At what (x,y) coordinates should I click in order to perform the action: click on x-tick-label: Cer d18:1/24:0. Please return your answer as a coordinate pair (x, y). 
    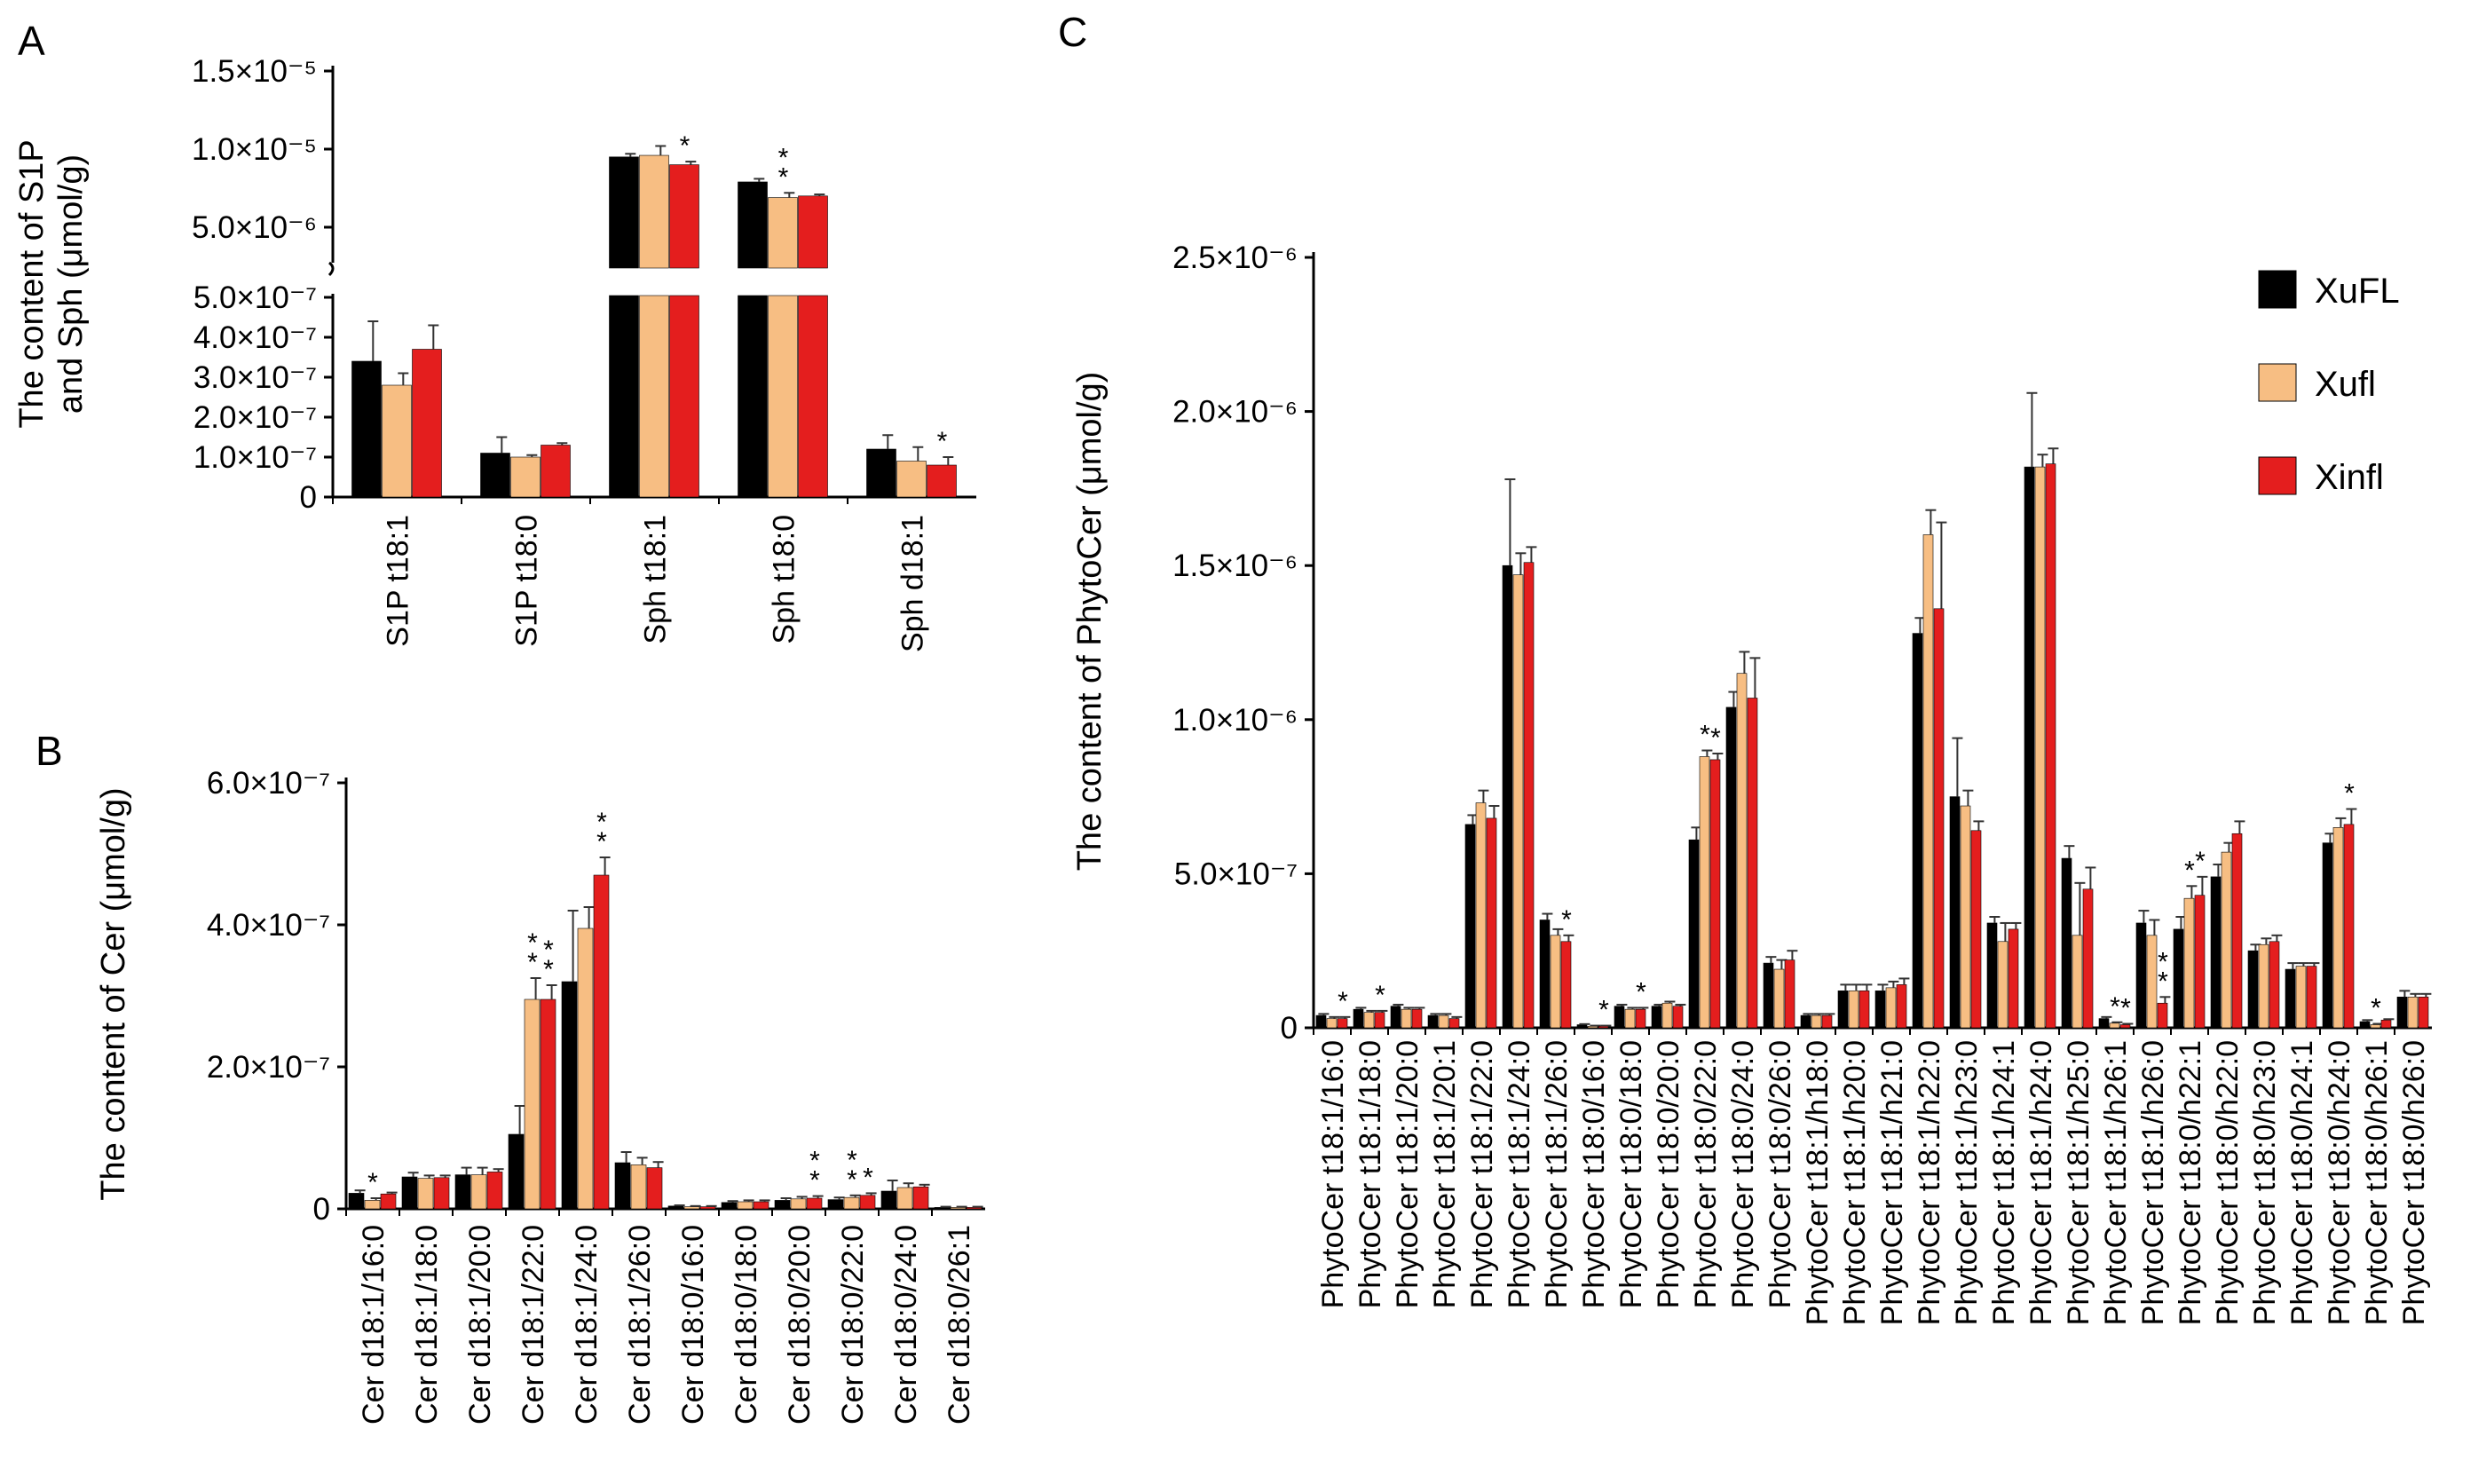
    Looking at the image, I should click on (587, 1325).